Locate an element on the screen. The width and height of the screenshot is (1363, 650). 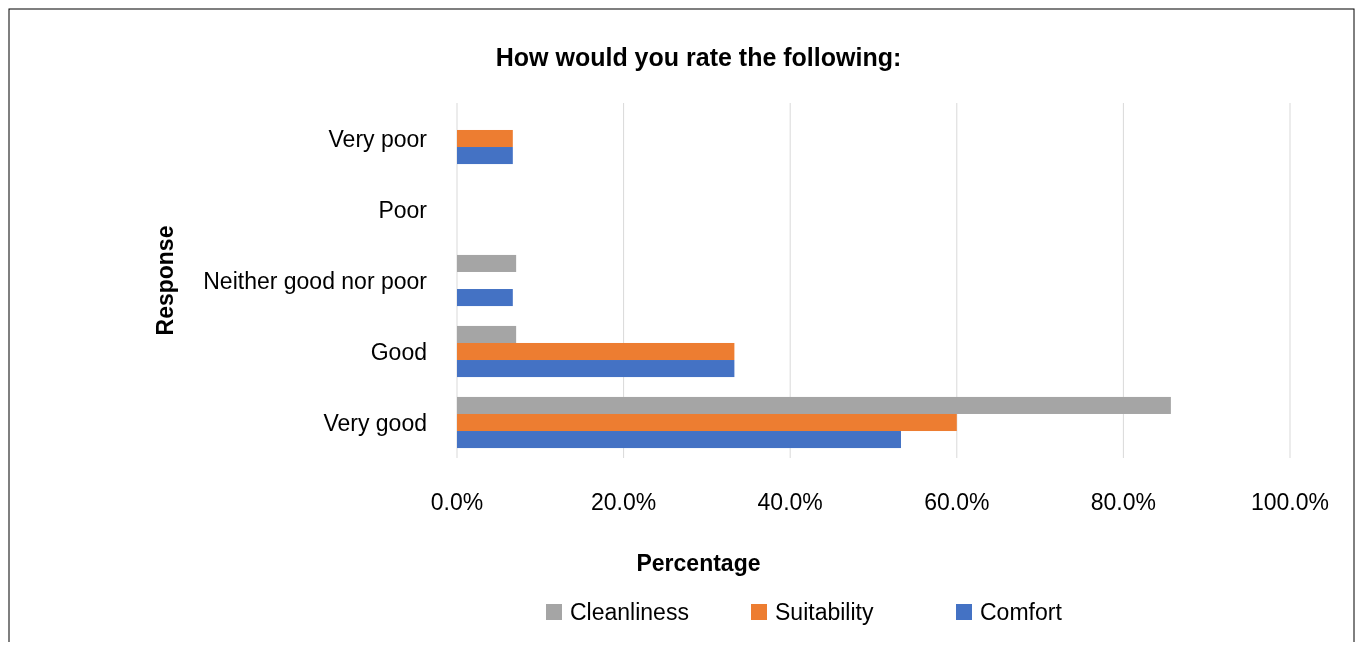
y-tick-label: Very good is located at coordinates (375, 422).